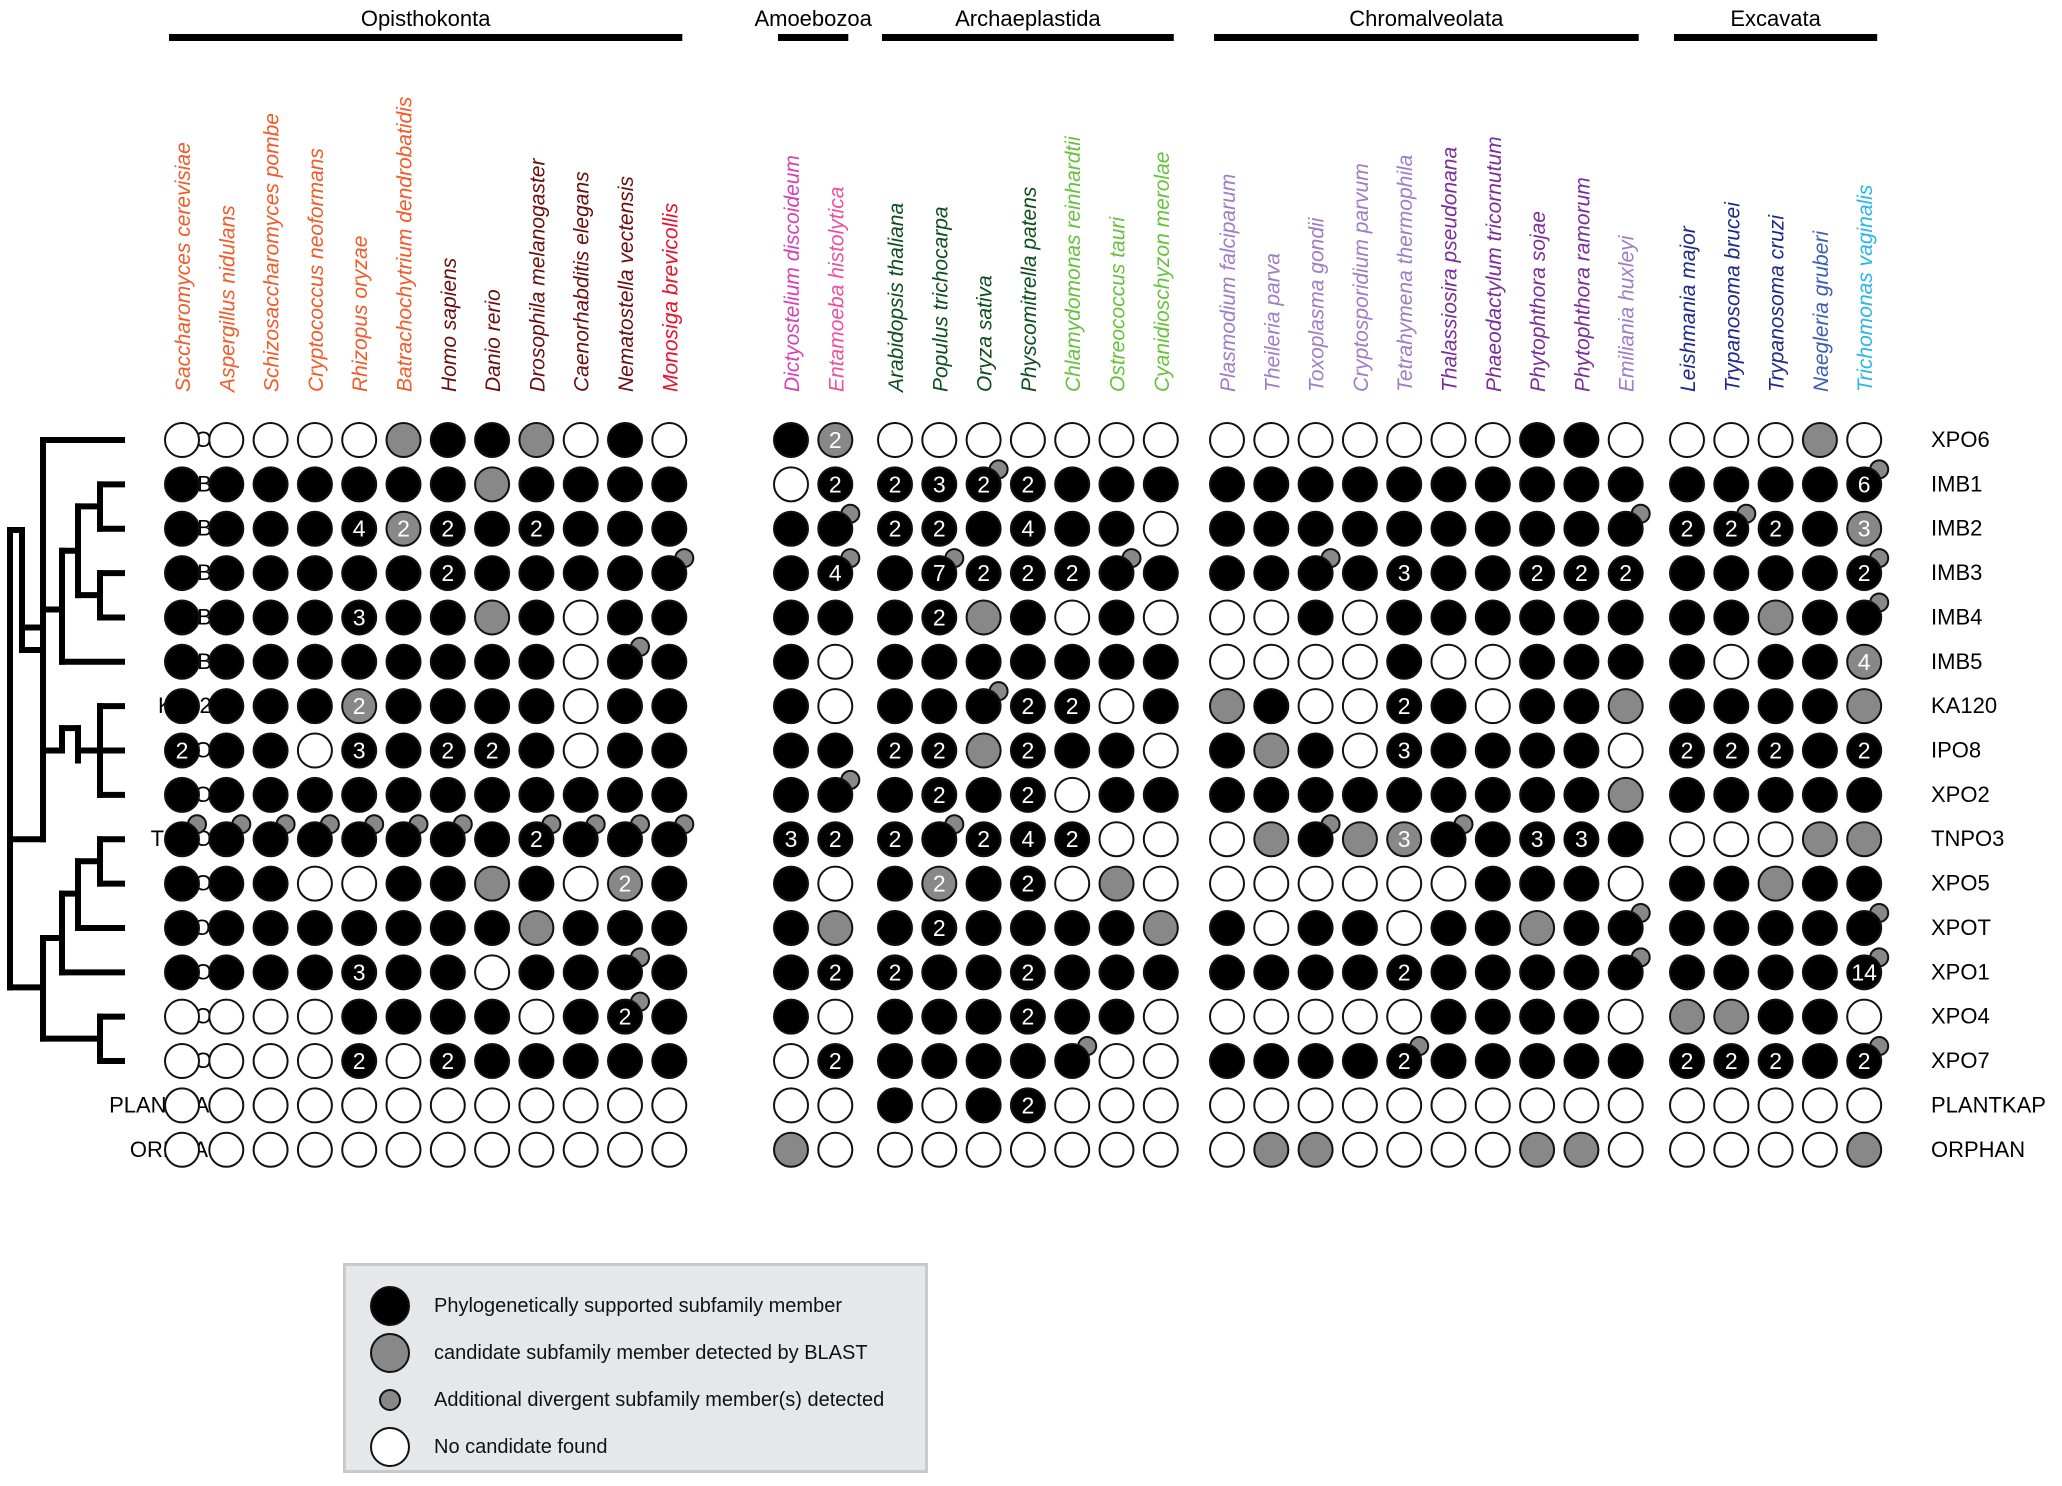 Image resolution: width=2062 pixels, height=1486 pixels. What do you see at coordinates (1361, 277) in the screenshot?
I see `species-label: Cryptosporidium parvum` at bounding box center [1361, 277].